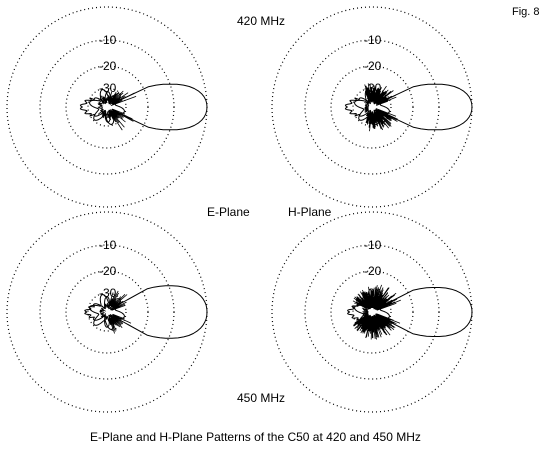  Describe the element at coordinates (146, 312) in the screenshot. I see `main-lobe-curve` at that location.